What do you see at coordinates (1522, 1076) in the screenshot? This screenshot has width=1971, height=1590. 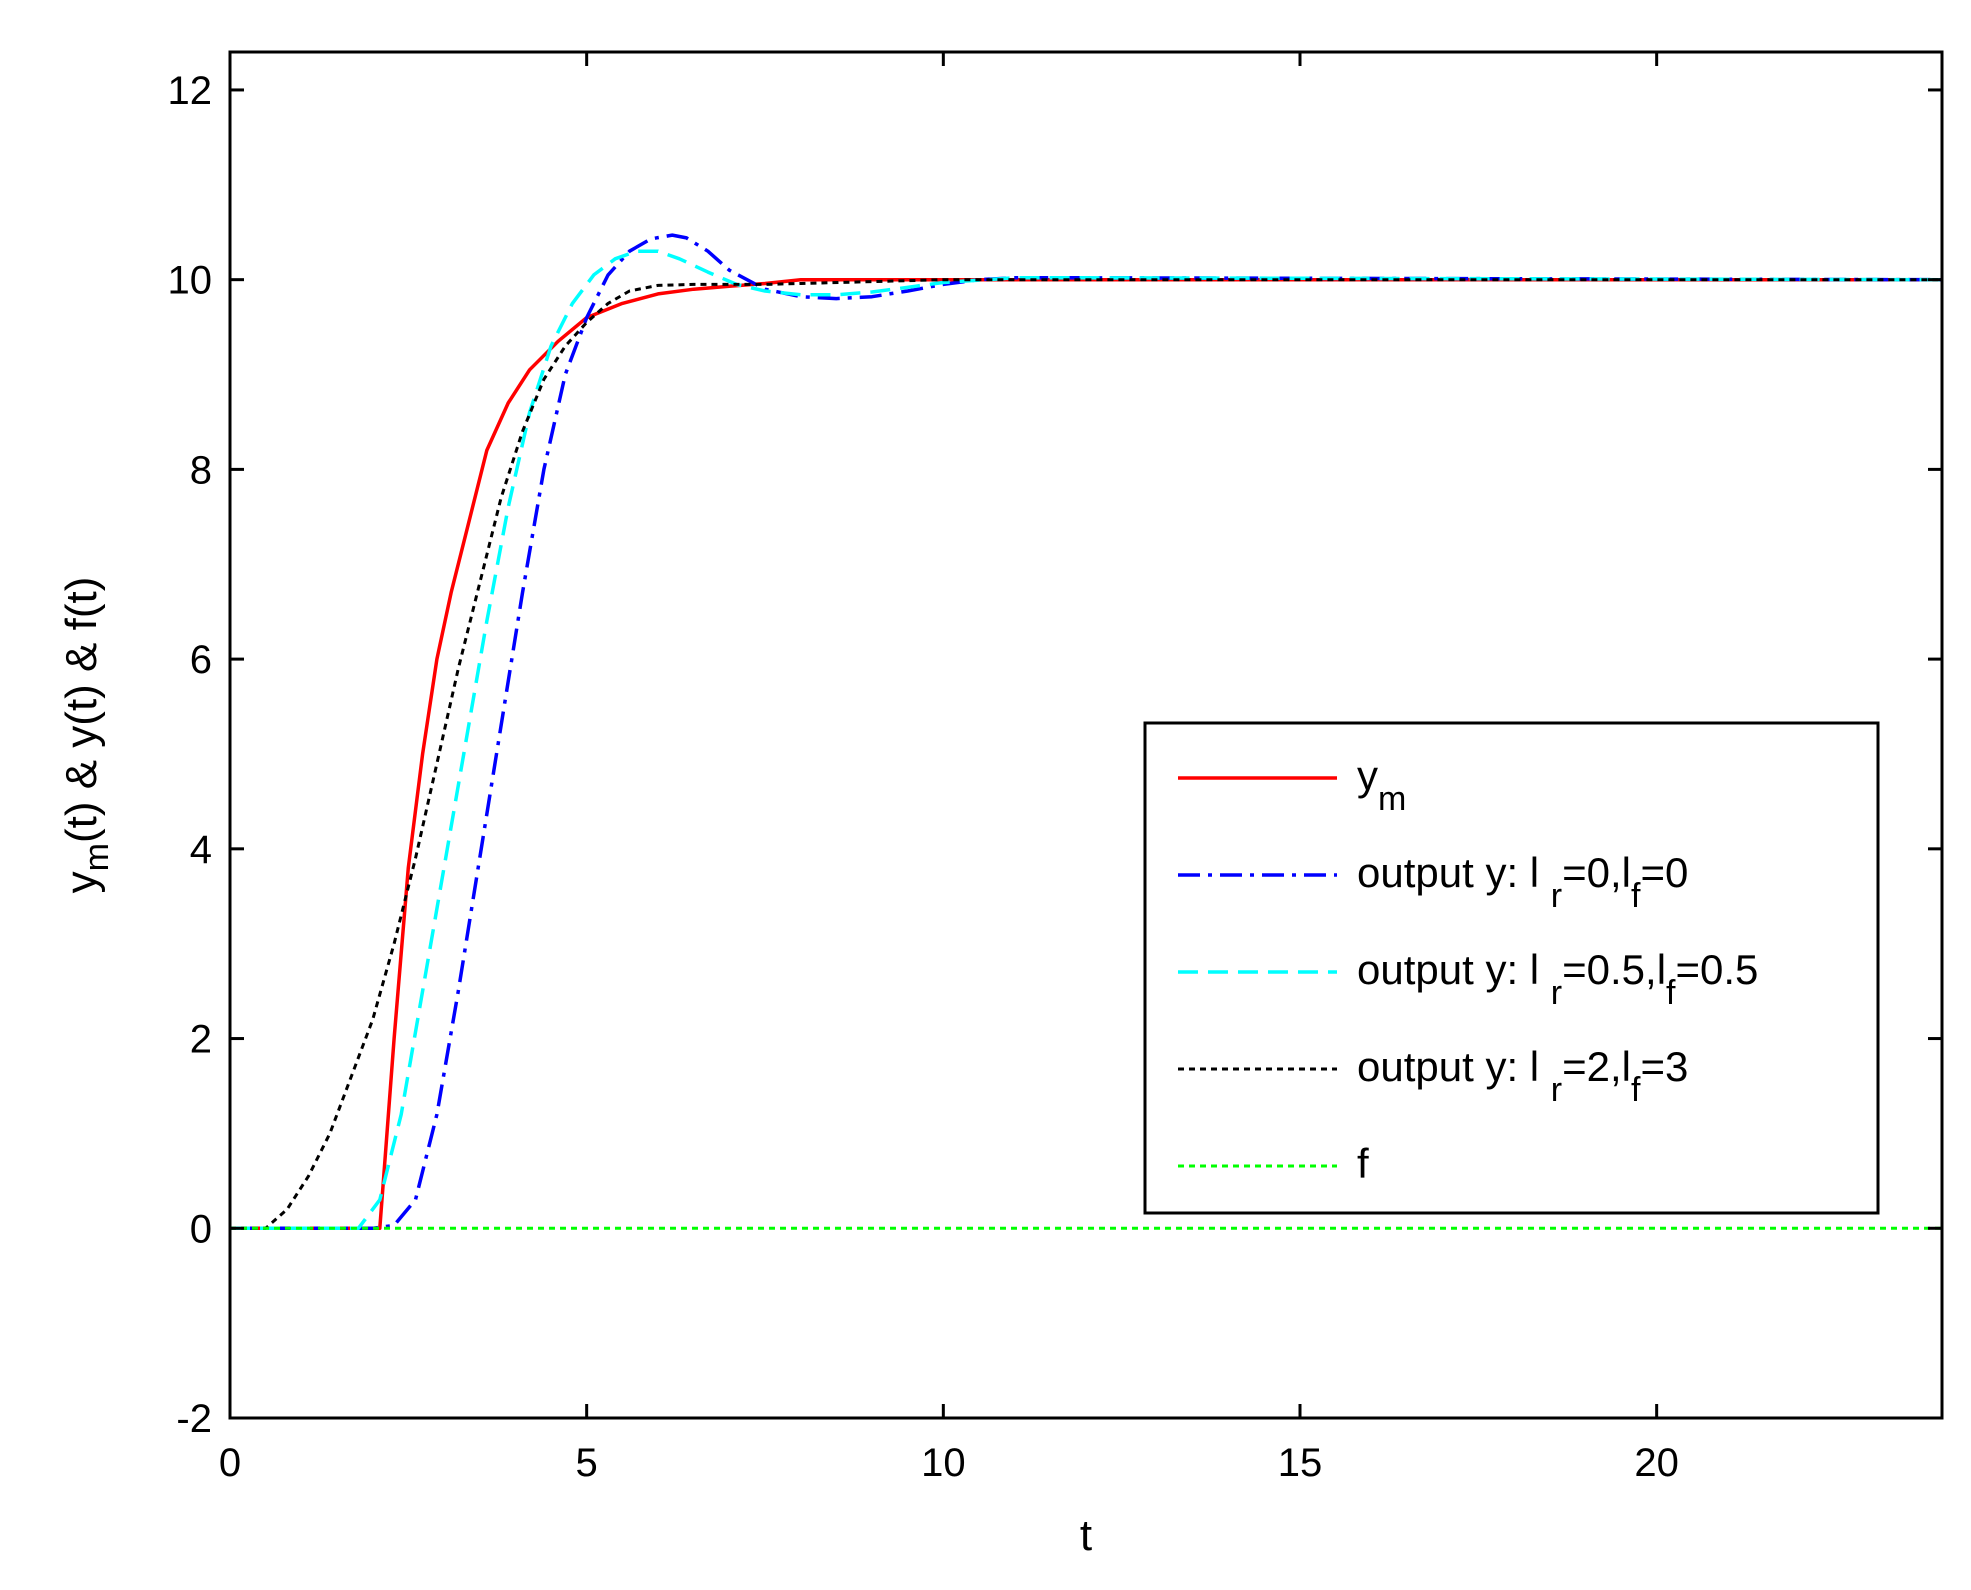 I see `legend-label-4: output y: l r=2,lf=3` at bounding box center [1522, 1076].